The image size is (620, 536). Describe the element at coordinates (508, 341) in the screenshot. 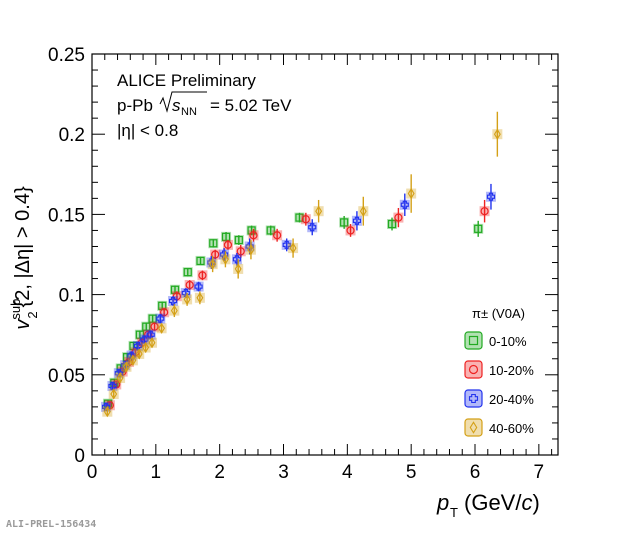

I see `legend-label: 0-10%` at that location.